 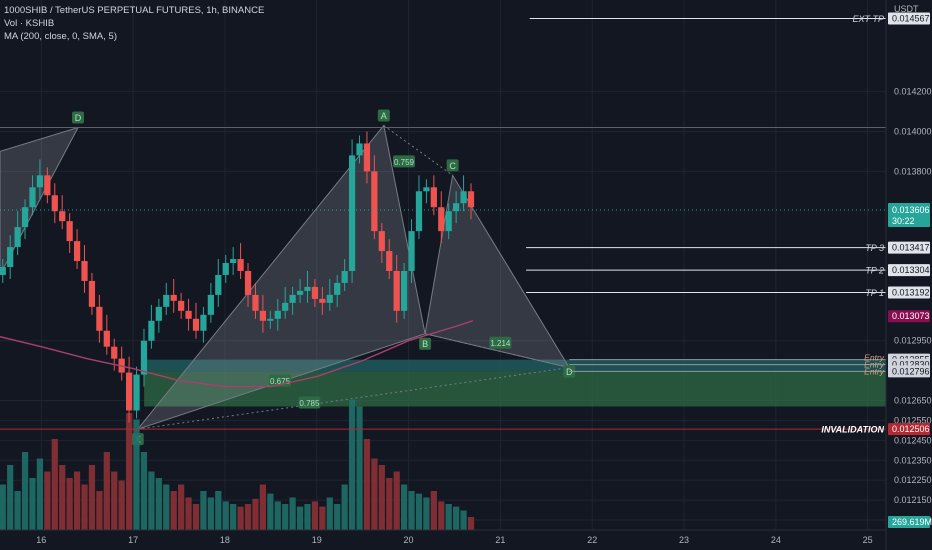 What do you see at coordinates (515, 389) in the screenshot?
I see `target-zone` at bounding box center [515, 389].